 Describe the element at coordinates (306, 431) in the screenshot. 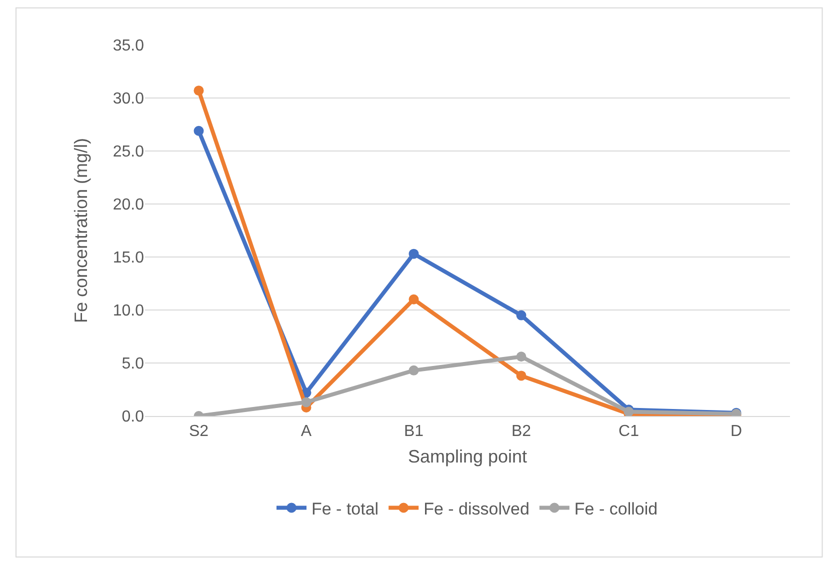

I see `x-tick-label: A` at that location.